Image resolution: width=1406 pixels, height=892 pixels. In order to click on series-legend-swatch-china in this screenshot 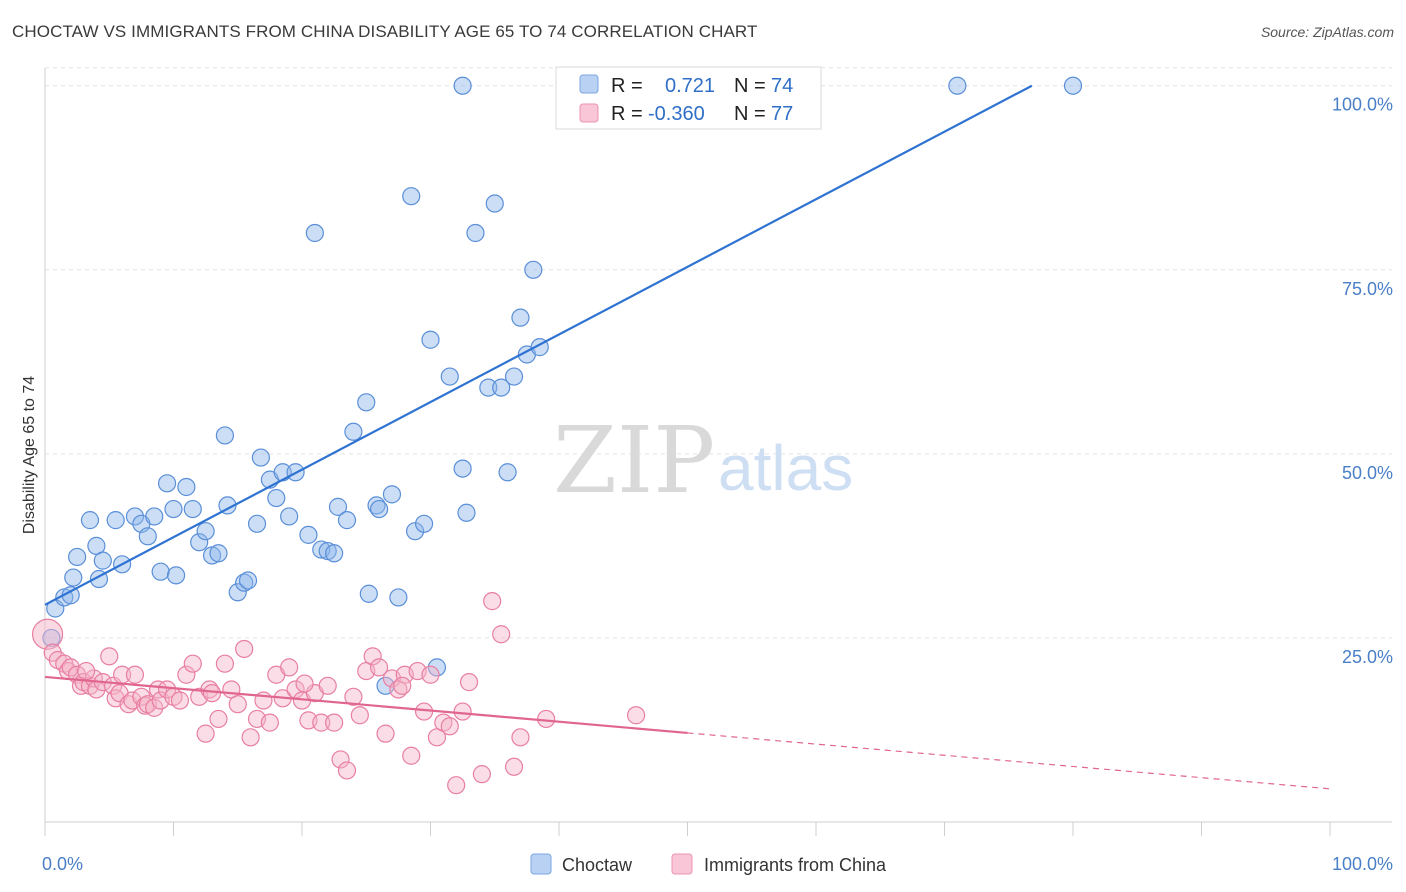, I will do `click(682, 864)`.